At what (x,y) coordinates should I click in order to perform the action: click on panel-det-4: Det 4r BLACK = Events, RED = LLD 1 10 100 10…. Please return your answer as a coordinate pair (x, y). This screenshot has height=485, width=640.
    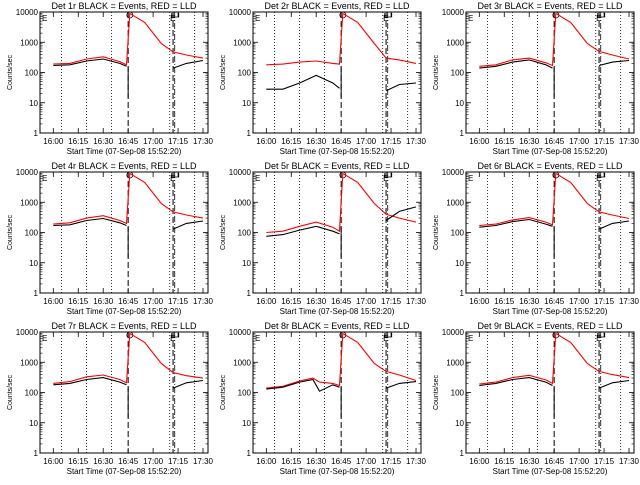
    Looking at the image, I should click on (110, 238).